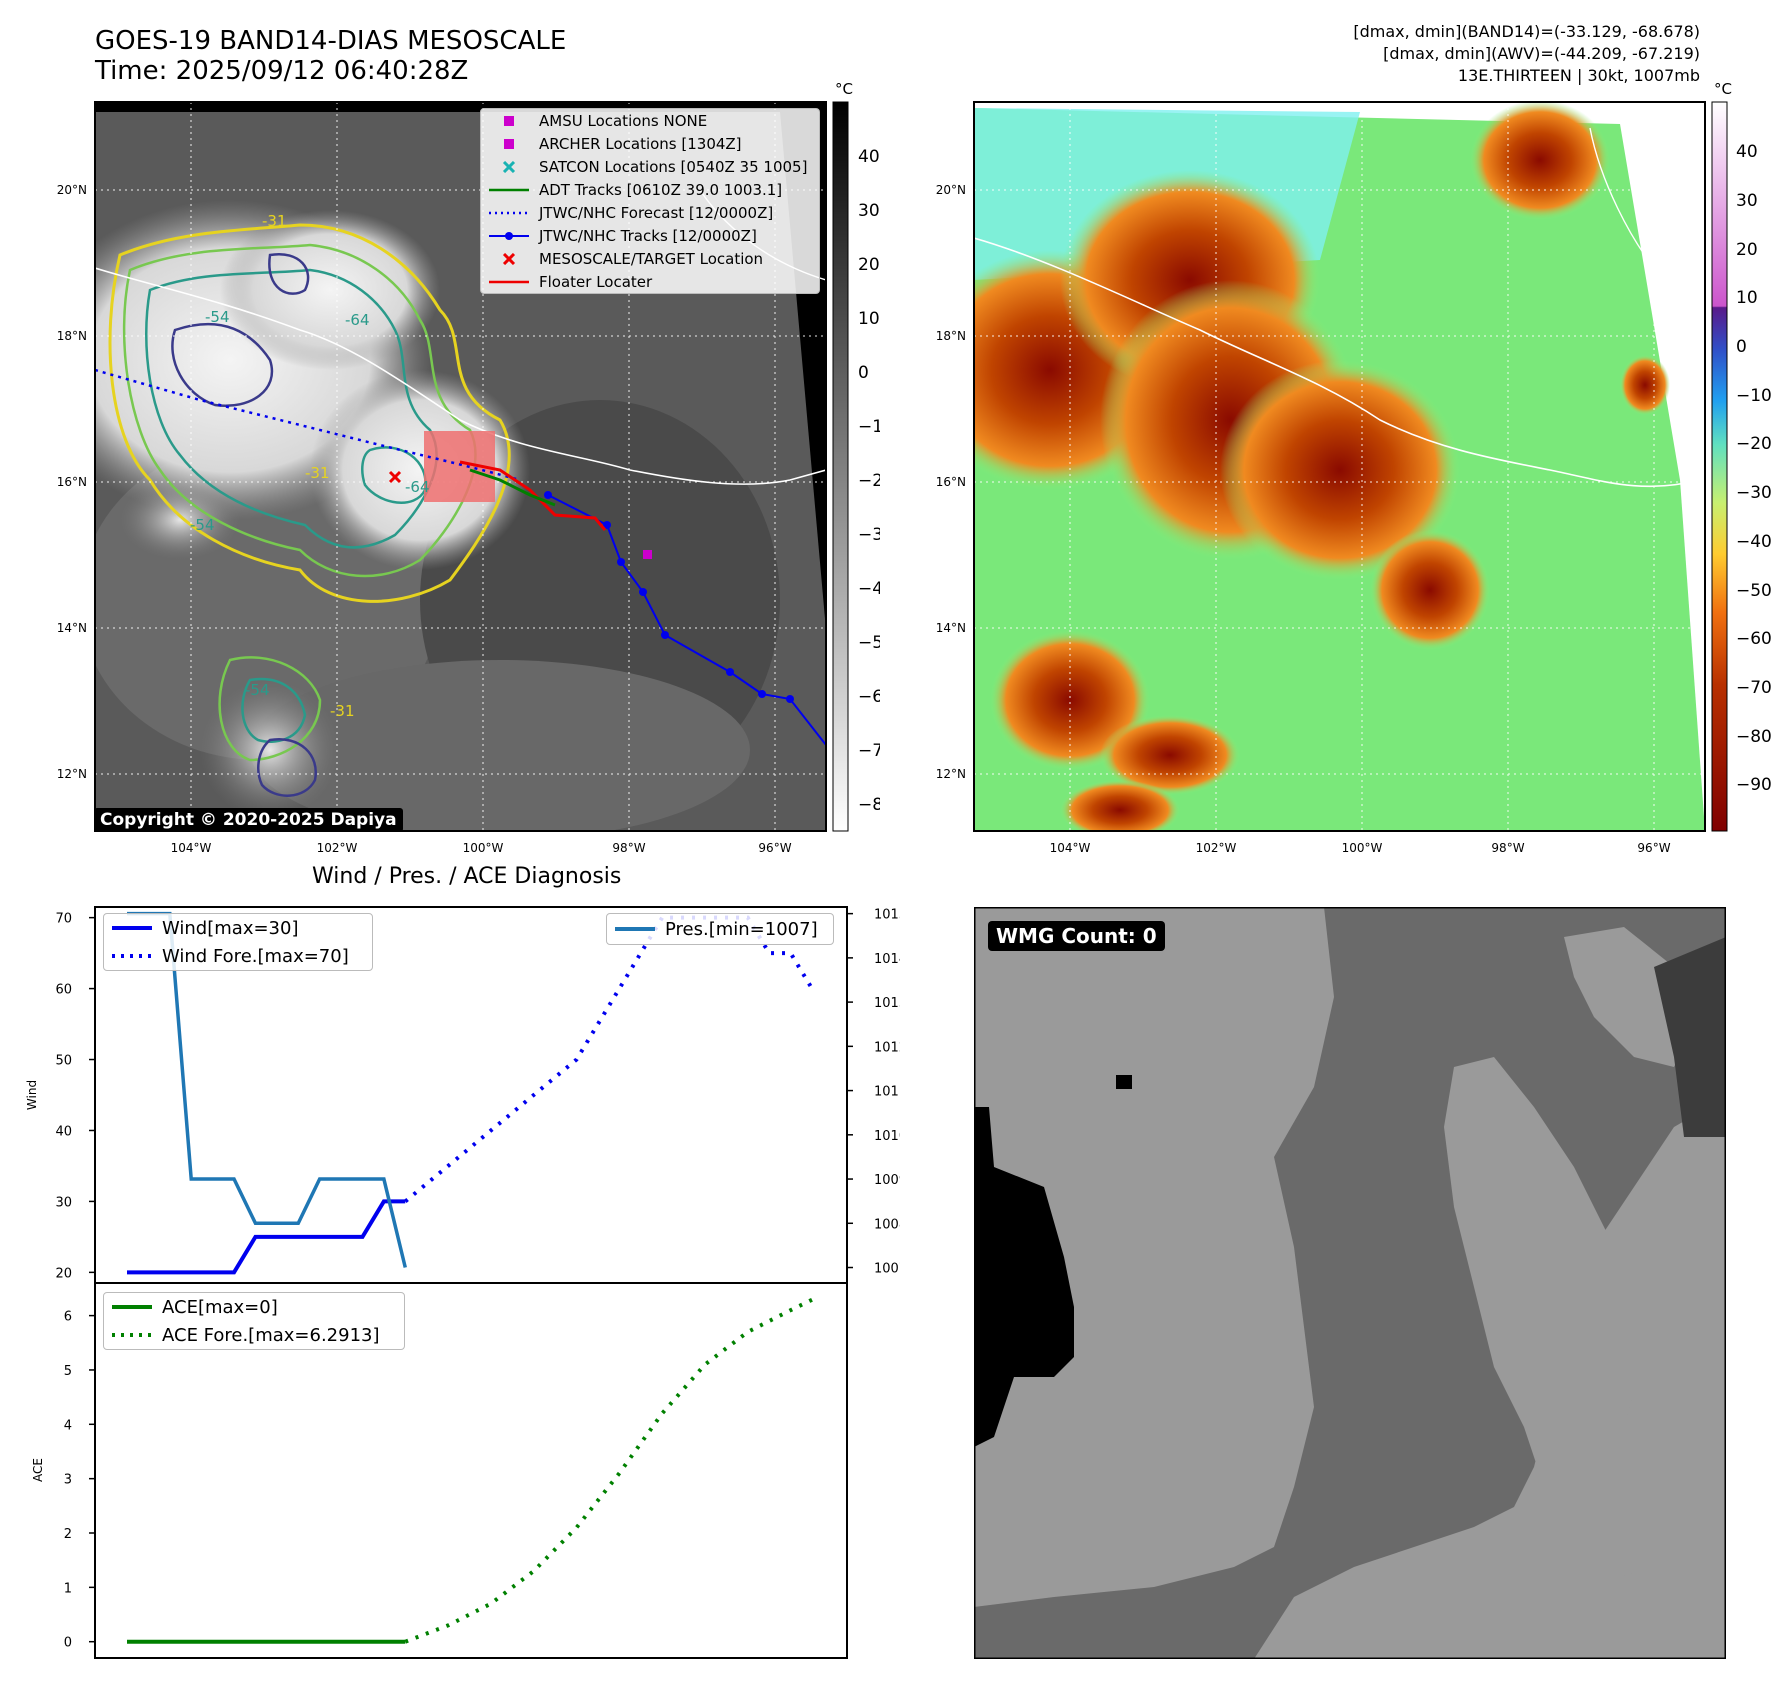 The image size is (1788, 1690). Describe the element at coordinates (230, 928) in the screenshot. I see `legend-wind-label: Wind[max=30]` at that location.